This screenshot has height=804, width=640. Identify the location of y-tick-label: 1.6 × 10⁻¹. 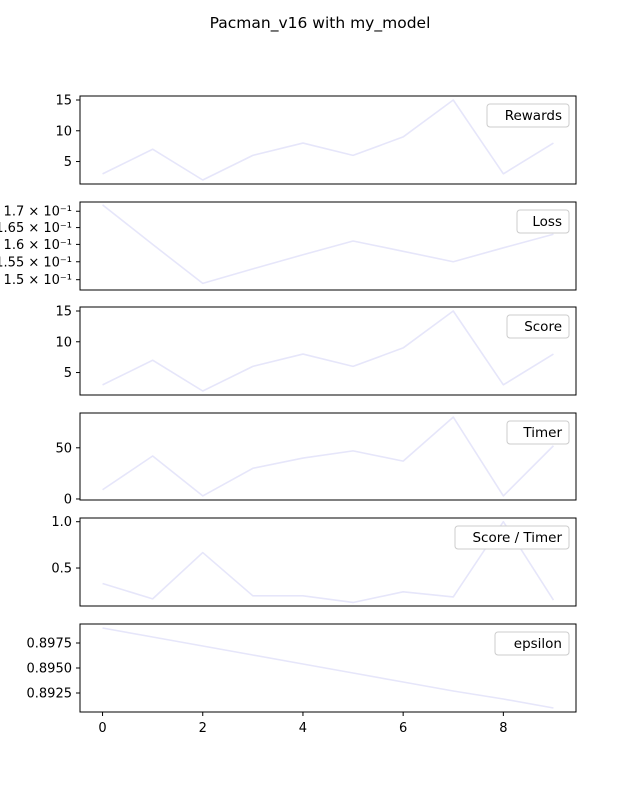
(38, 245).